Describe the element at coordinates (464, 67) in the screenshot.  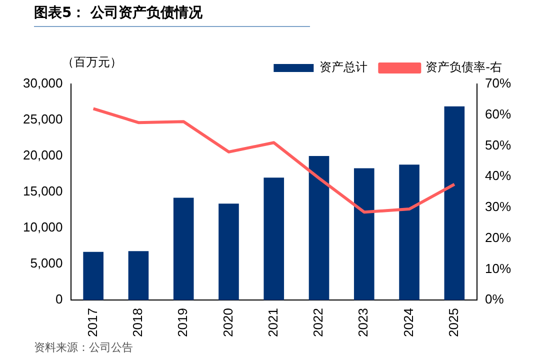
I see `legend-label: 资产负债率-右` at that location.